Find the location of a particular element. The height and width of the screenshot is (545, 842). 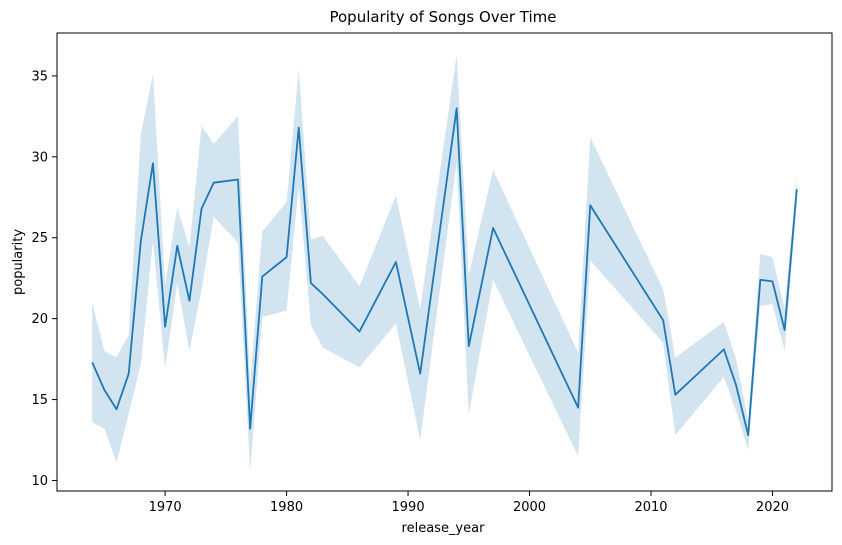

x-tick-label: 1980 is located at coordinates (286, 507).